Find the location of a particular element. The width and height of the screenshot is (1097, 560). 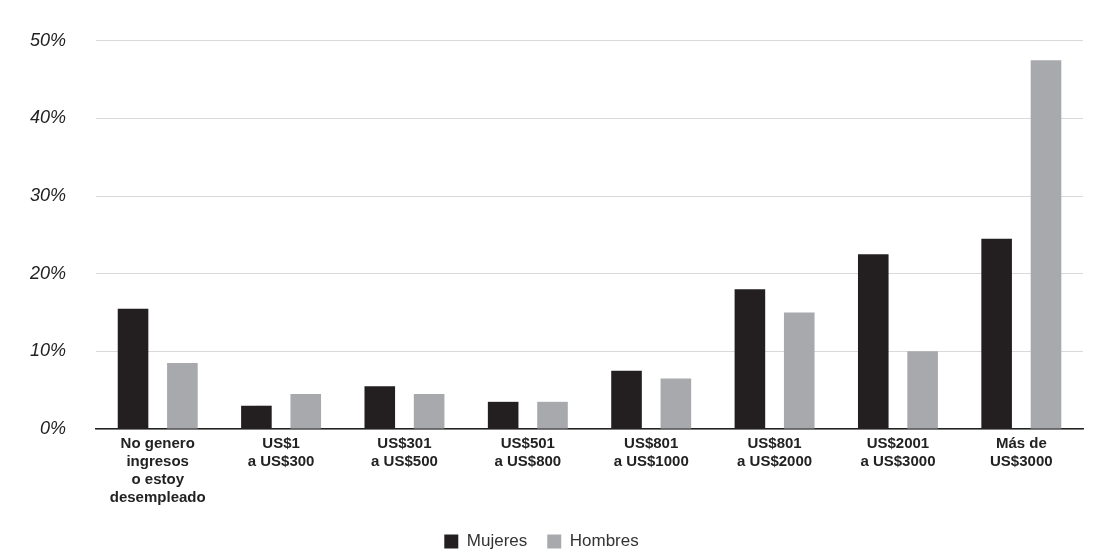

y-tick-label: 30% is located at coordinates (48, 195).